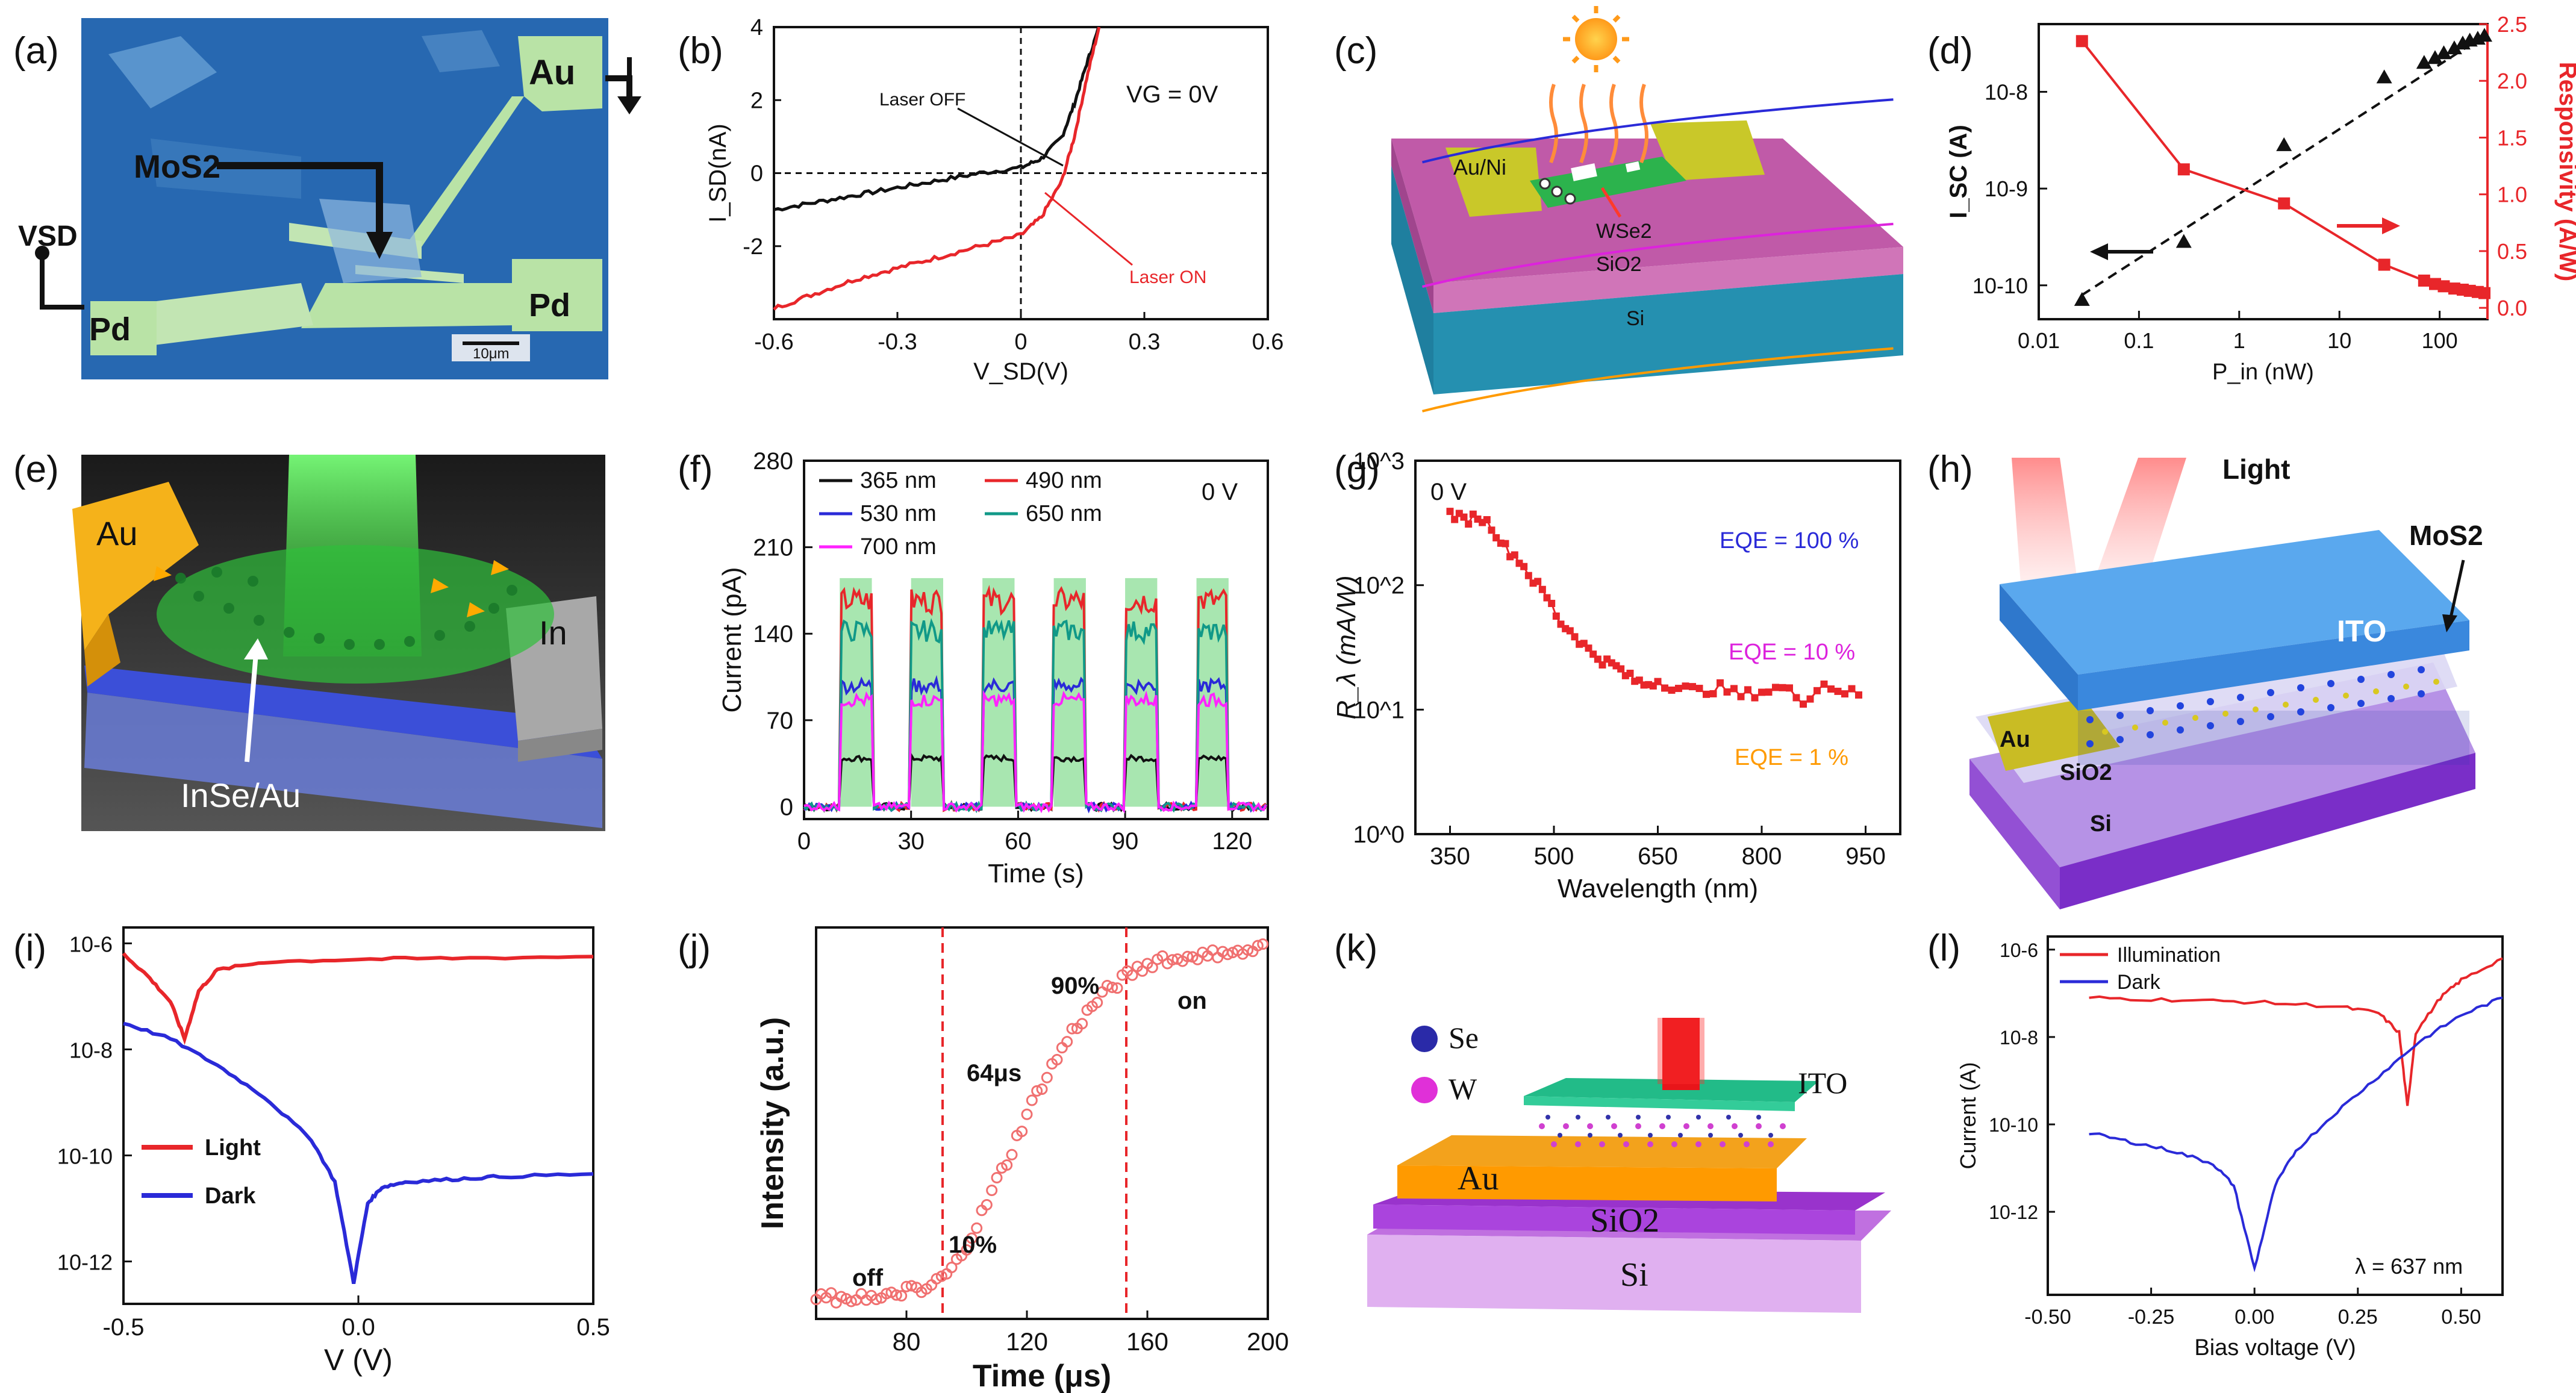 The image size is (2576, 1393). I want to click on f-ylabel: Current (pA), so click(732, 639).